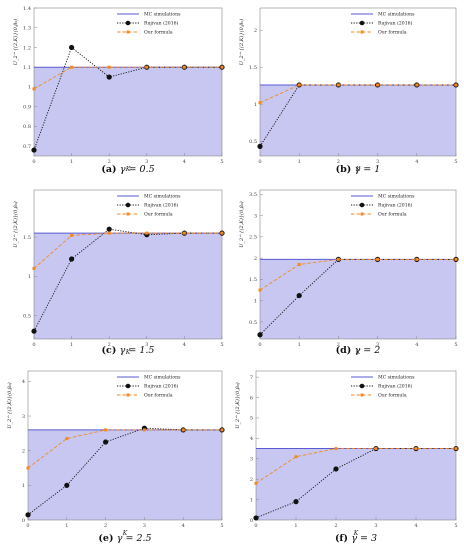 The image size is (464, 550). Describe the element at coordinates (27, 127) in the screenshot. I see `y-tick-label: 0.8` at that location.